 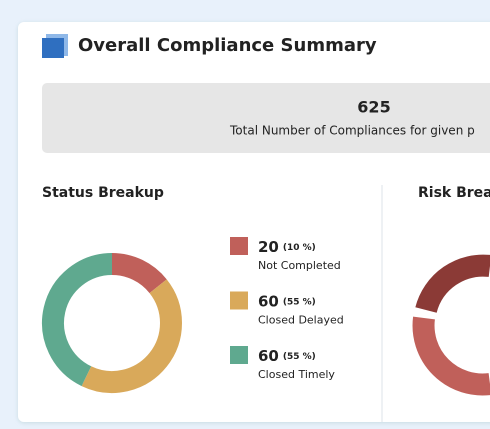 What do you see at coordinates (296, 374) in the screenshot?
I see `legend-label: Closed Timely` at bounding box center [296, 374].